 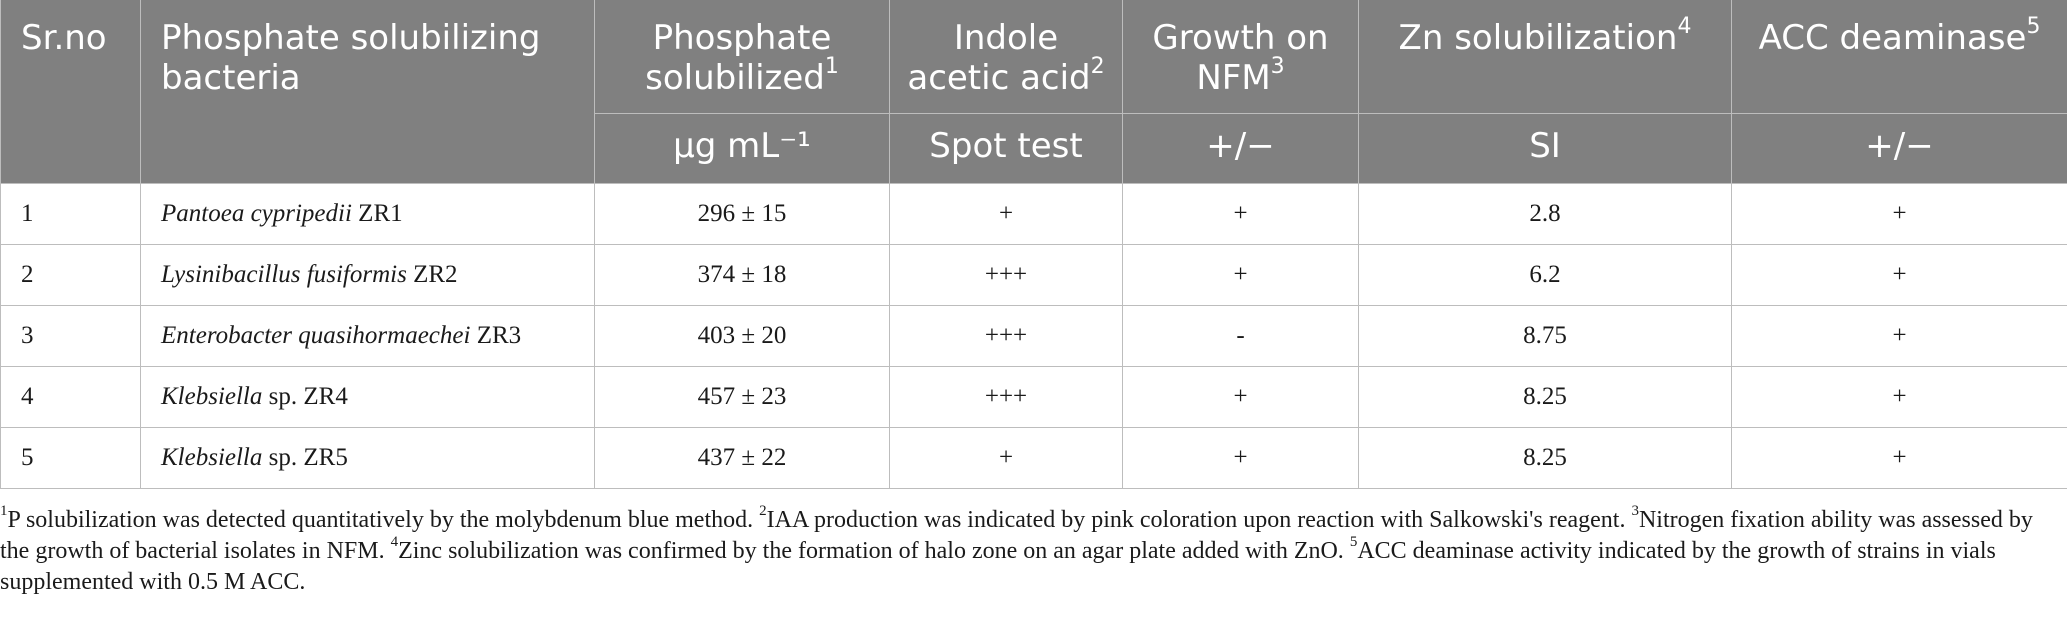 I want to click on cell-phosphate: 374 ± 18, so click(x=742, y=274).